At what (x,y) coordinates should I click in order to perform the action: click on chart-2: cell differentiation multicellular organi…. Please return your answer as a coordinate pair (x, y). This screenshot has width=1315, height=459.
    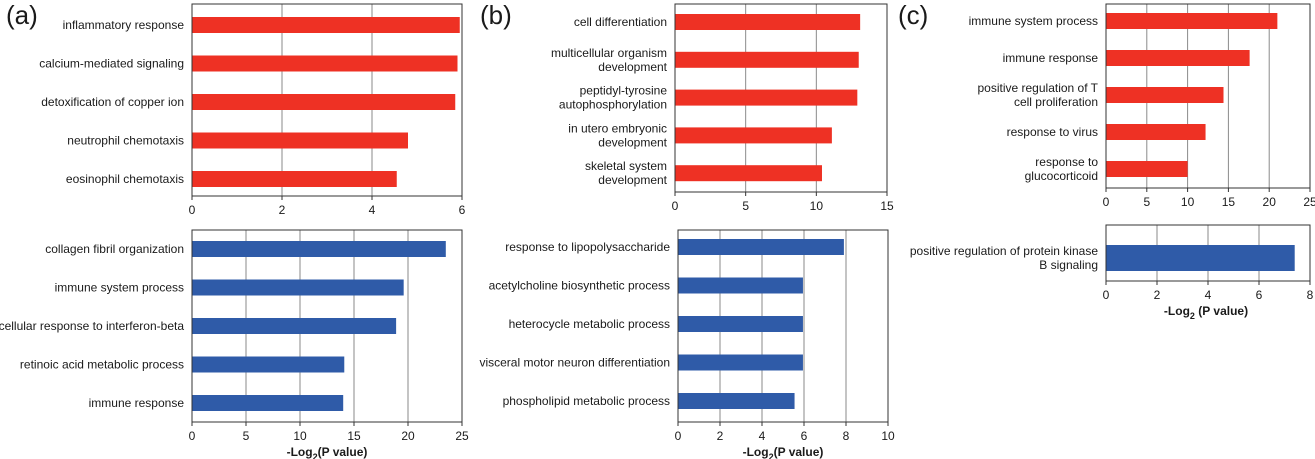
    Looking at the image, I should click on (722, 108).